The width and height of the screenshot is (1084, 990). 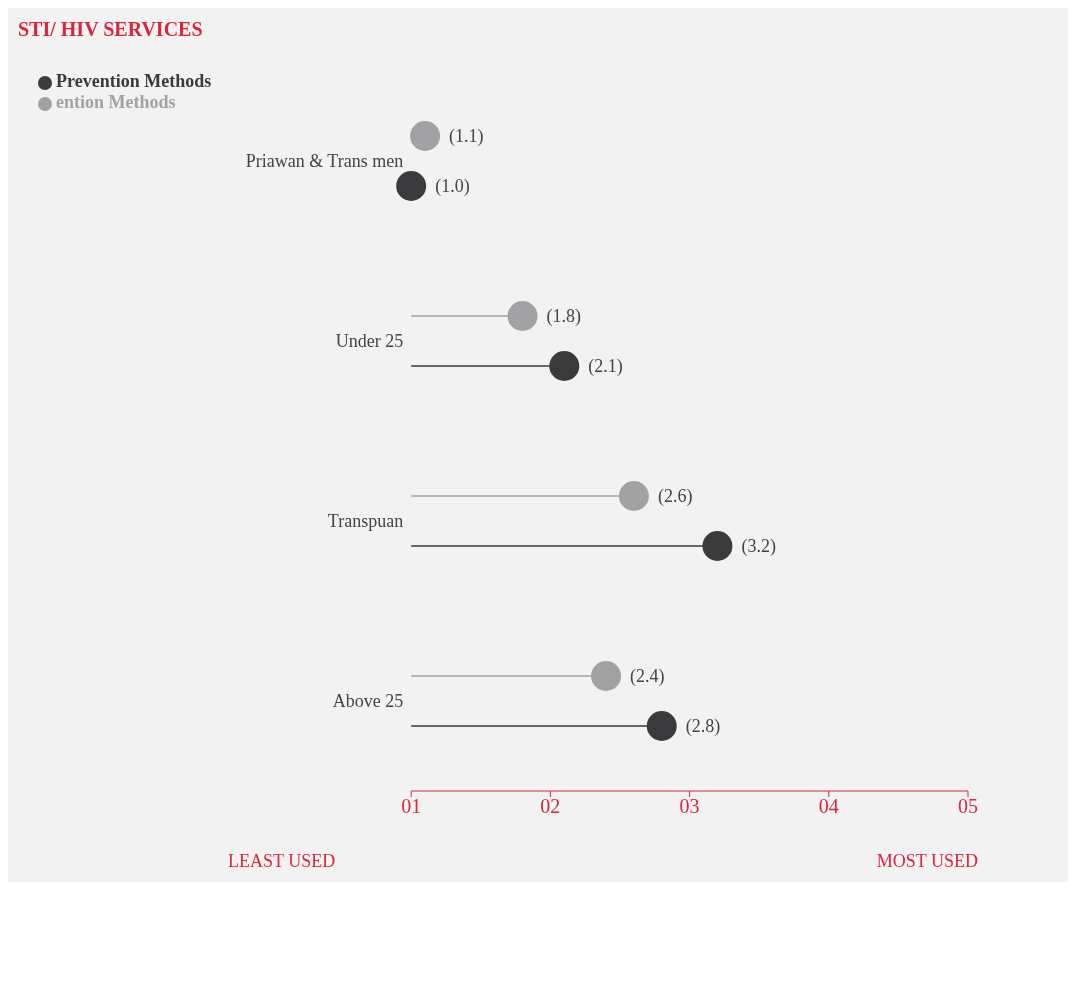 I want to click on data-label: (2.4), so click(x=647, y=676).